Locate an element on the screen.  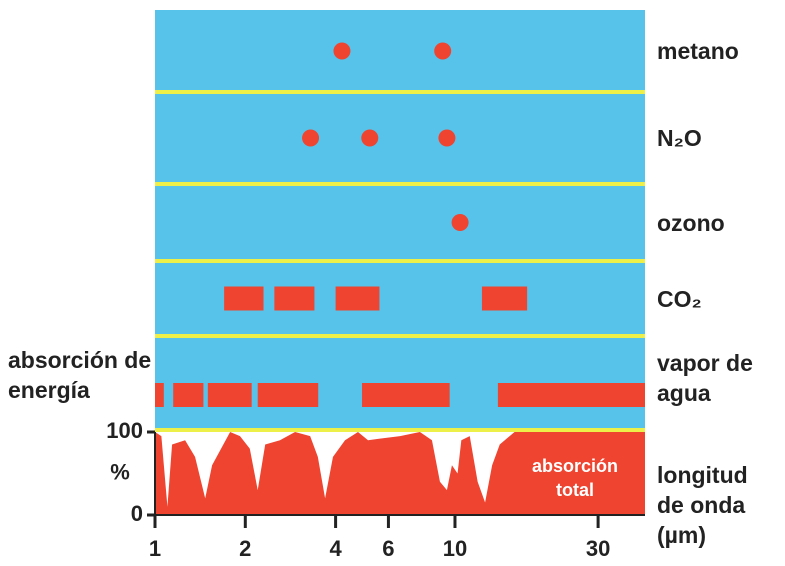
x-tick-label: 30 is located at coordinates (598, 548).